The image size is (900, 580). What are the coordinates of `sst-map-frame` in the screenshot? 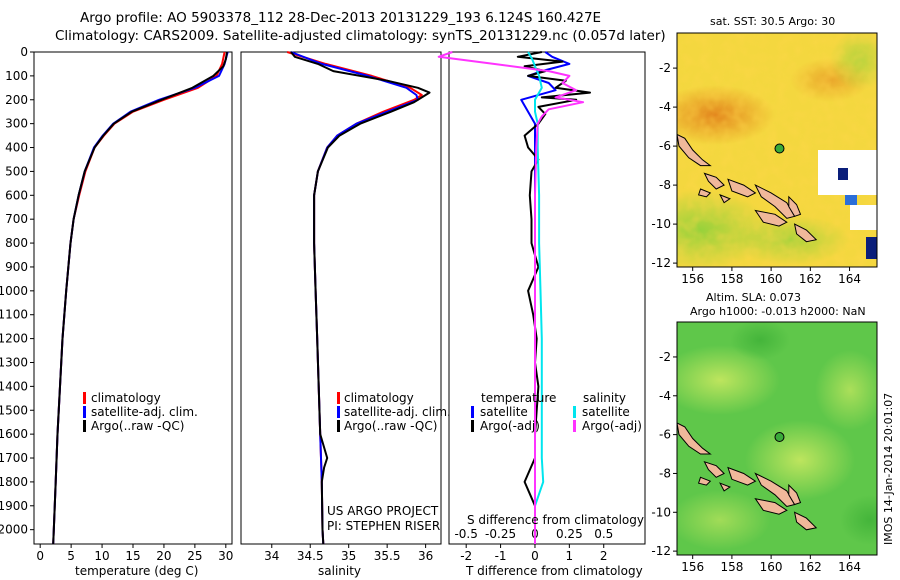 It's located at (777, 150).